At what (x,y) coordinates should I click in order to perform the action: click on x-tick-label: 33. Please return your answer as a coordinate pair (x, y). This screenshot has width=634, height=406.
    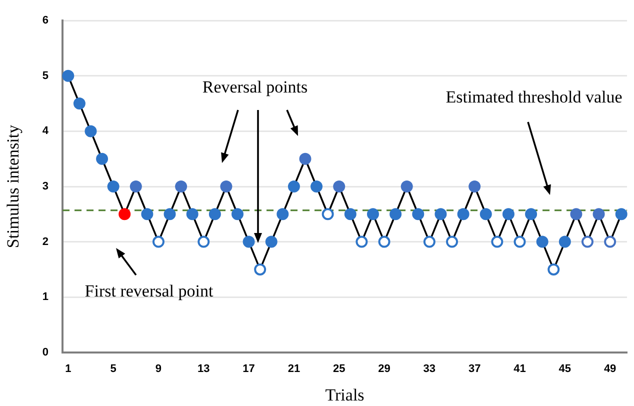
    Looking at the image, I should click on (429, 369).